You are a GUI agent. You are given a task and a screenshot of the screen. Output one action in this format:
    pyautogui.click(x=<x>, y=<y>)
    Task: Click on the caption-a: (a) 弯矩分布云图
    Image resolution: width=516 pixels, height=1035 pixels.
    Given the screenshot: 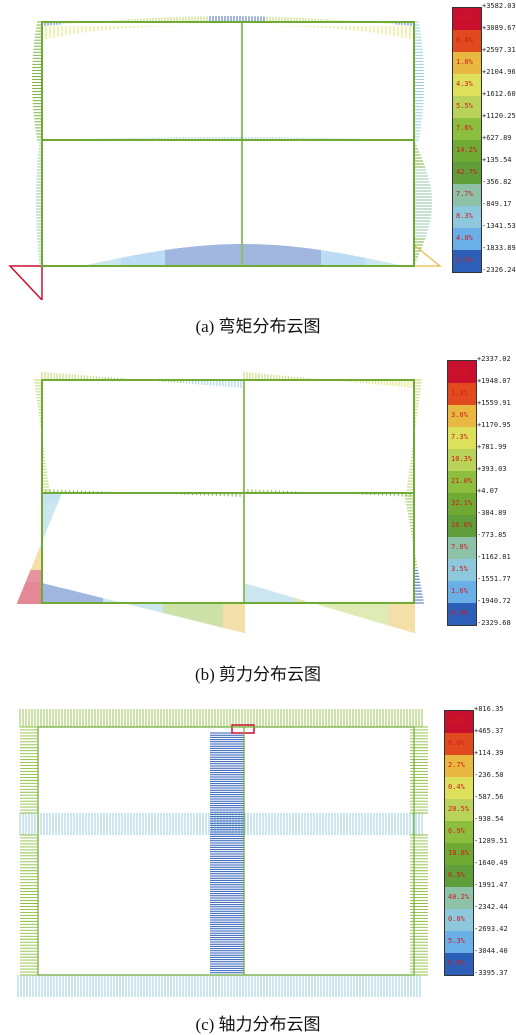 What is the action you would take?
    pyautogui.click(x=258, y=326)
    